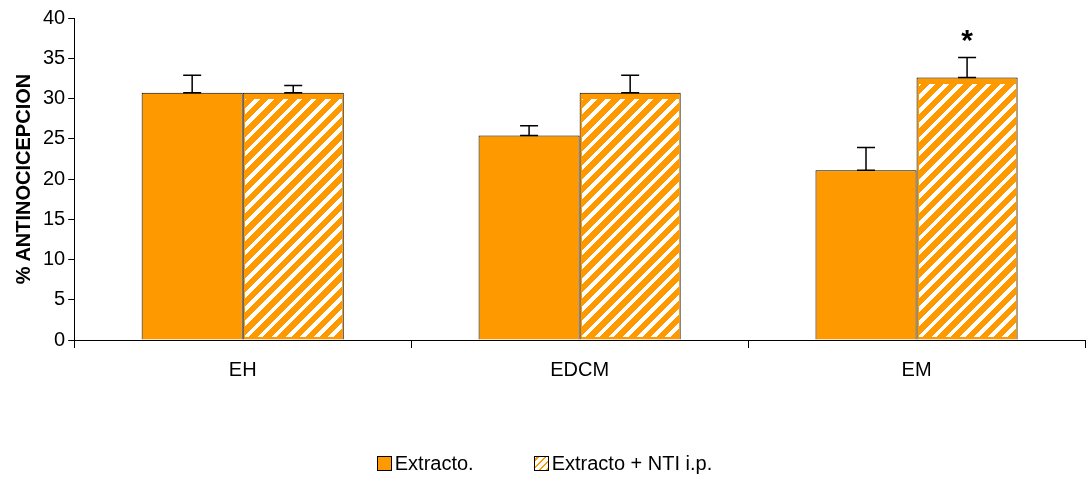 This screenshot has height=482, width=1089. Describe the element at coordinates (967, 39) in the screenshot. I see `annotation: *` at that location.